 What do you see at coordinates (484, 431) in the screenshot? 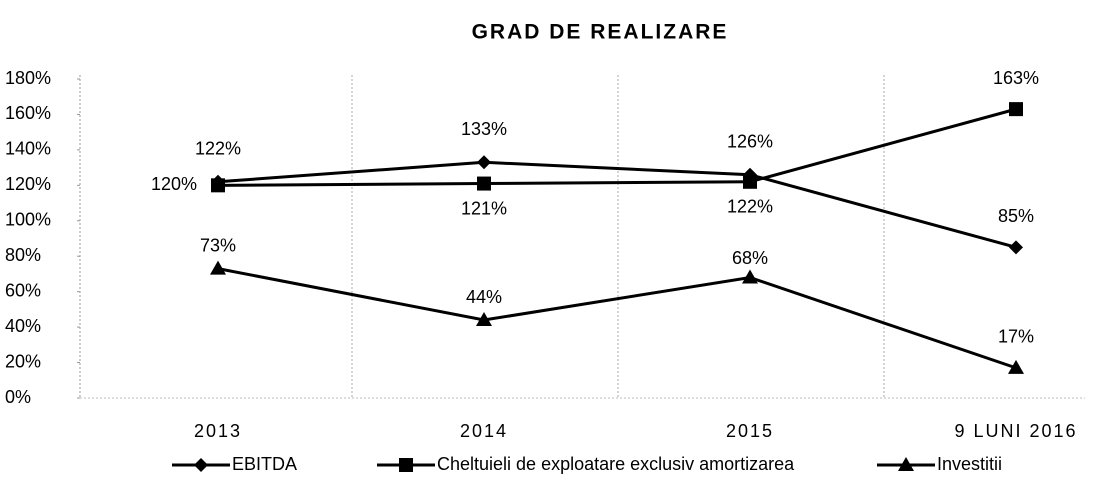
I see `x-tick-label: 2014` at bounding box center [484, 431].